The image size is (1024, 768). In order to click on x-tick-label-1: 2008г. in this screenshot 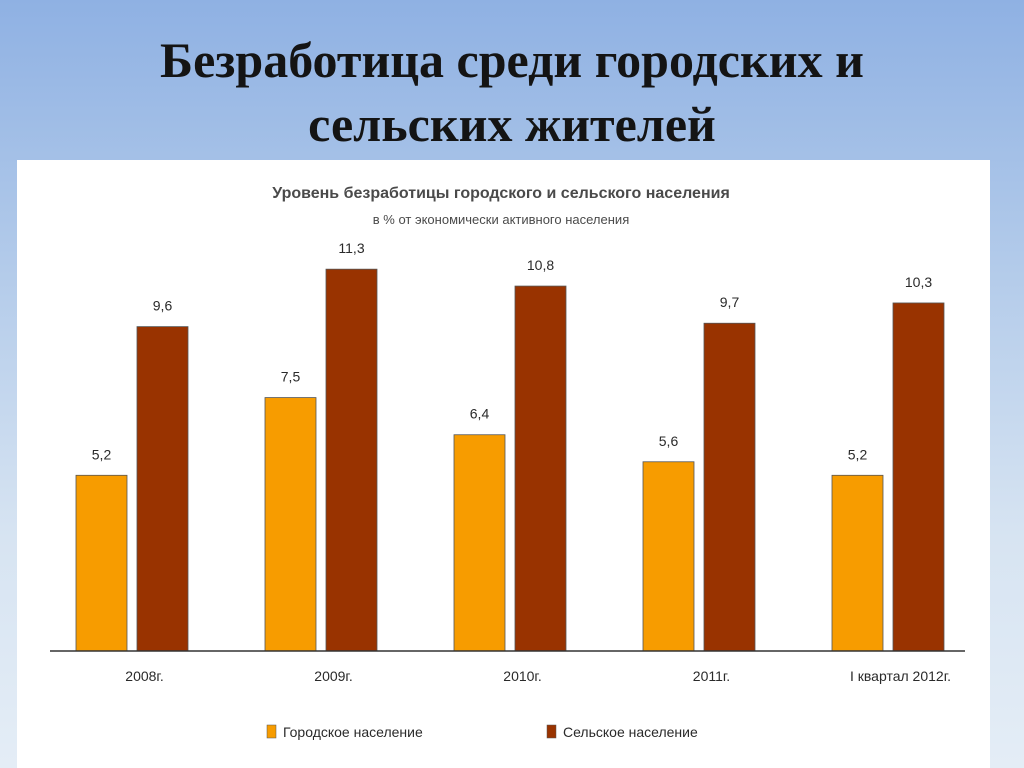, I will do `click(144, 676)`.